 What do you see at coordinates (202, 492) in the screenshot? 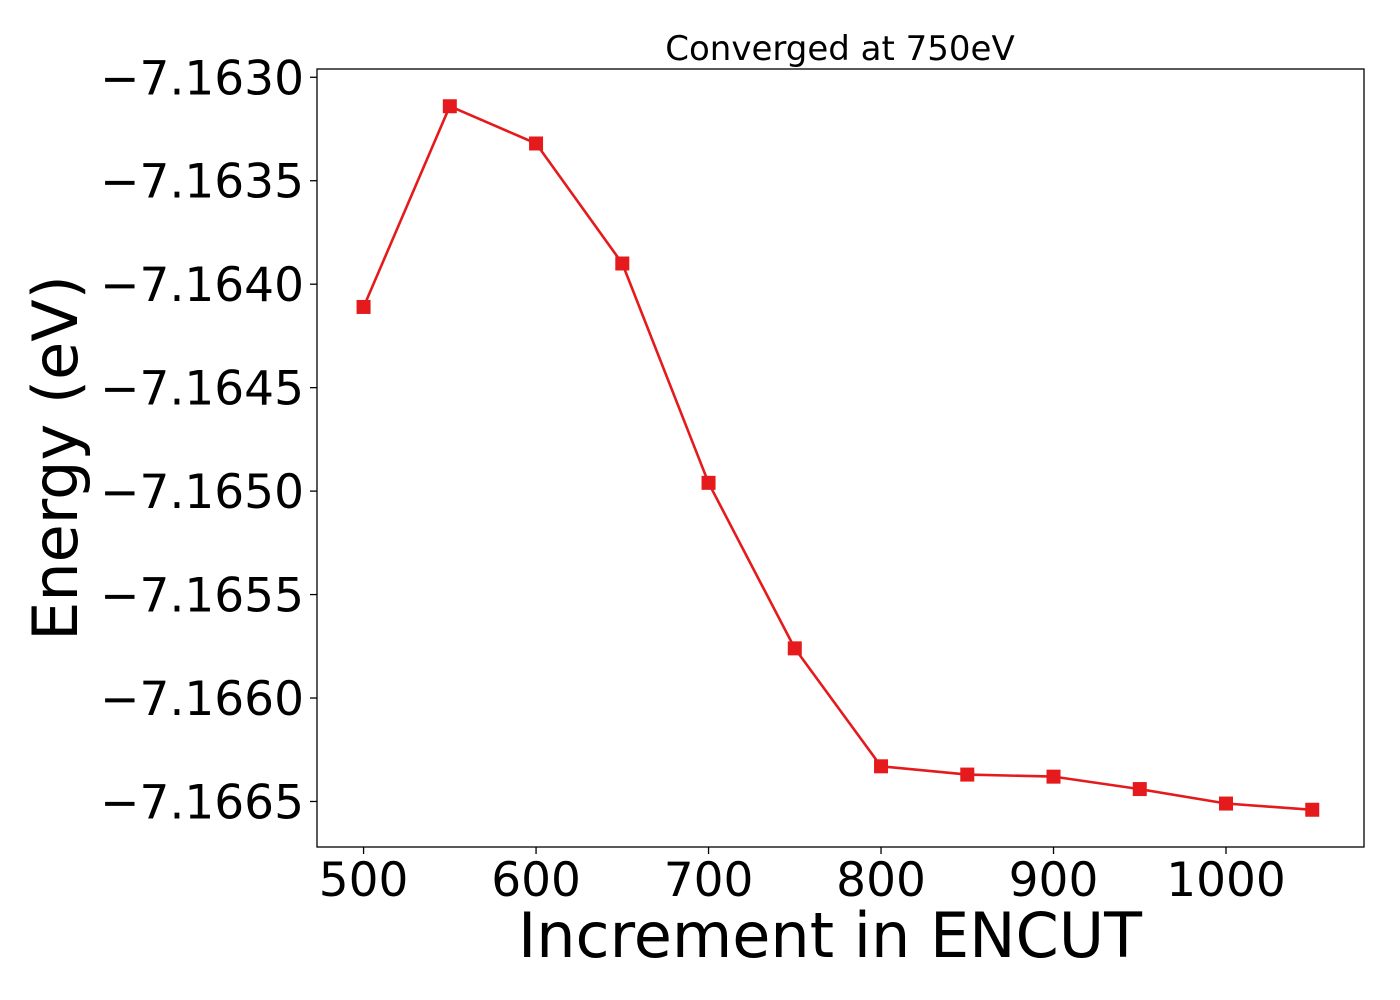
I see `y-tick-label: −7.1650` at bounding box center [202, 492].